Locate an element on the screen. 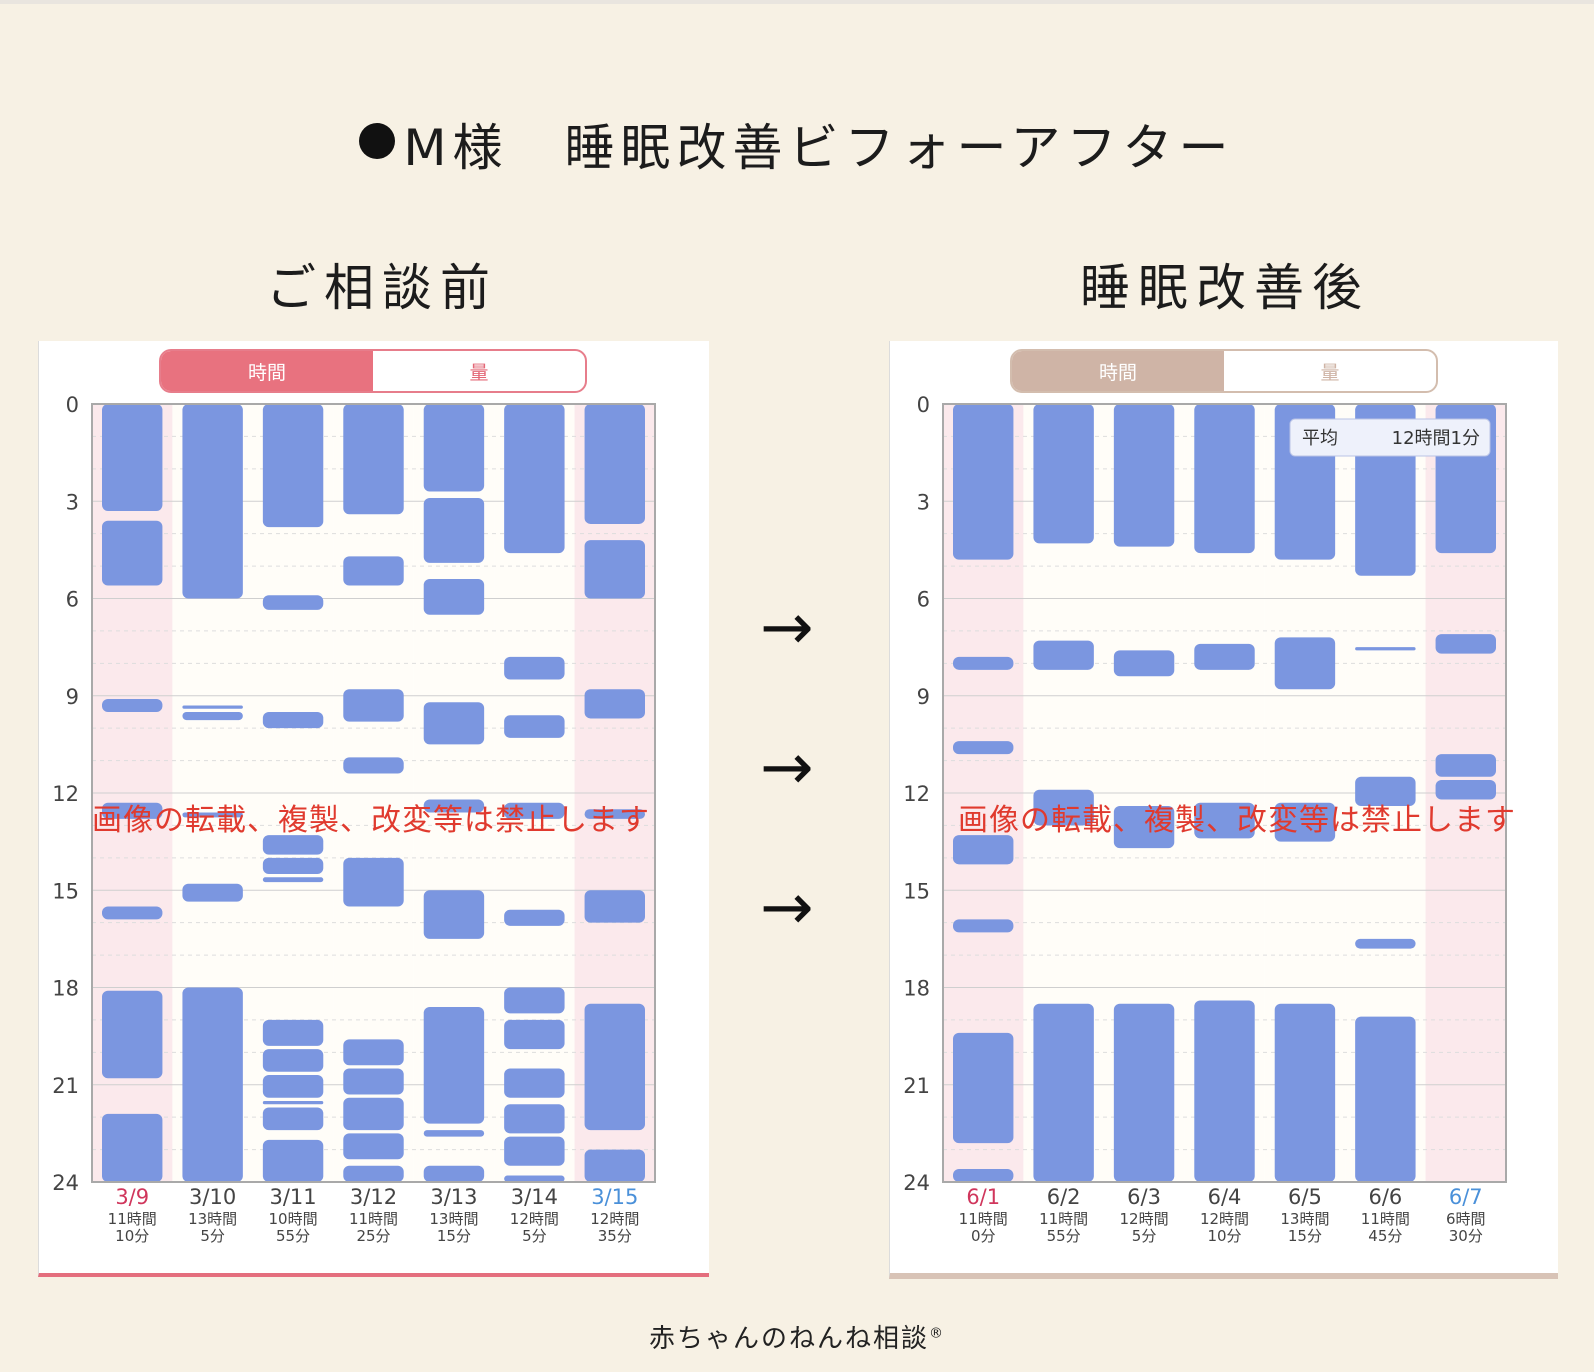 This screenshot has width=1594, height=1372. total-hours-label: 11時間 is located at coordinates (1063, 1219).